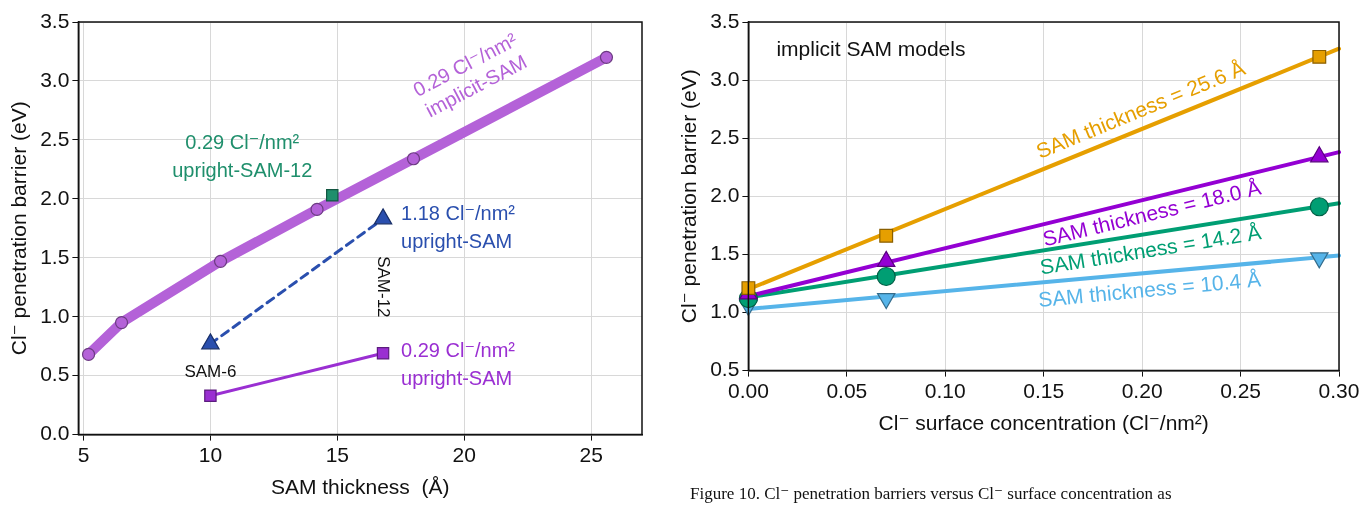  I want to click on caption: Figure 10. Cl⁻ penetration barriers versus Cl⁻ surface concentration as, so click(931, 493).